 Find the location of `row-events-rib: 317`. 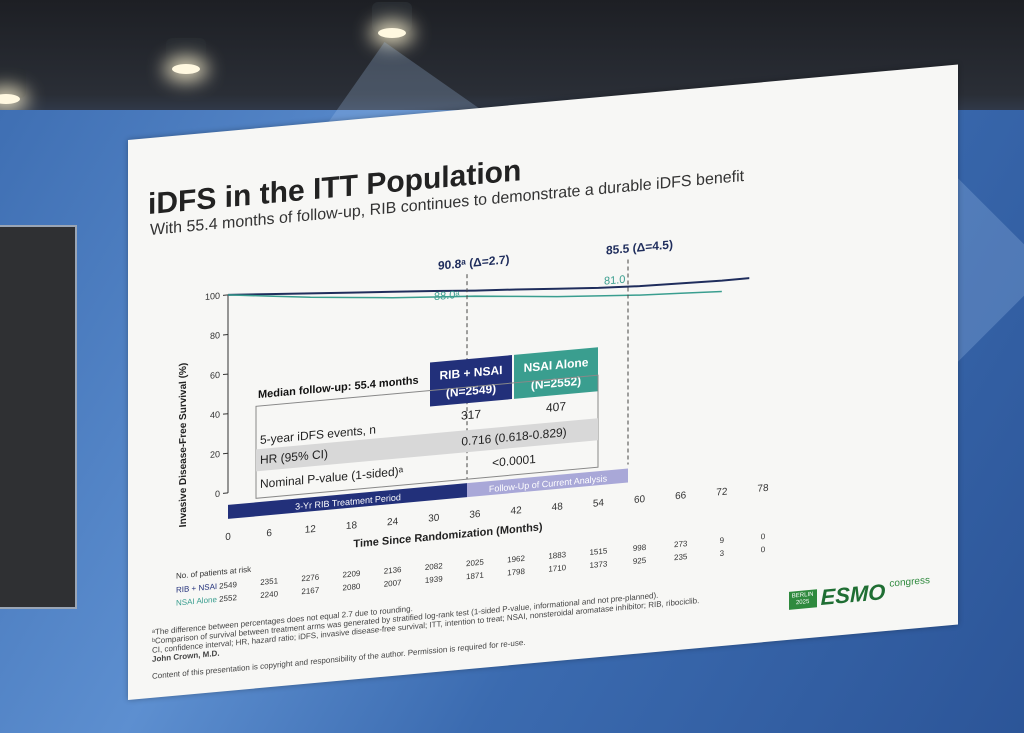

row-events-rib: 317 is located at coordinates (471, 415).